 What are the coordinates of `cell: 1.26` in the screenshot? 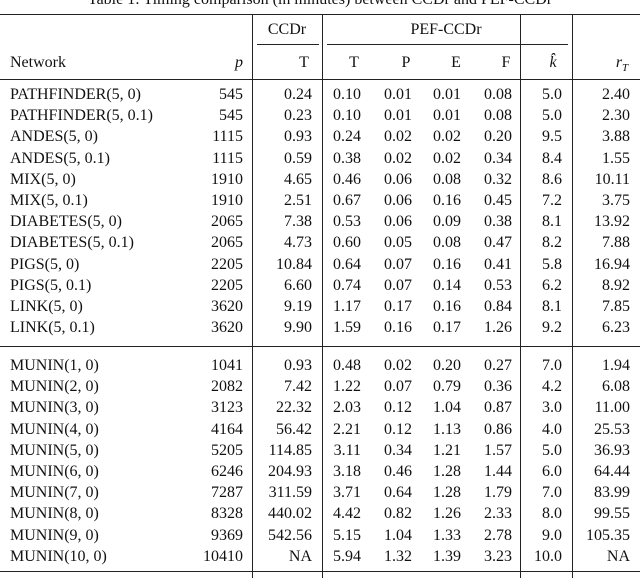 It's located at (498, 328).